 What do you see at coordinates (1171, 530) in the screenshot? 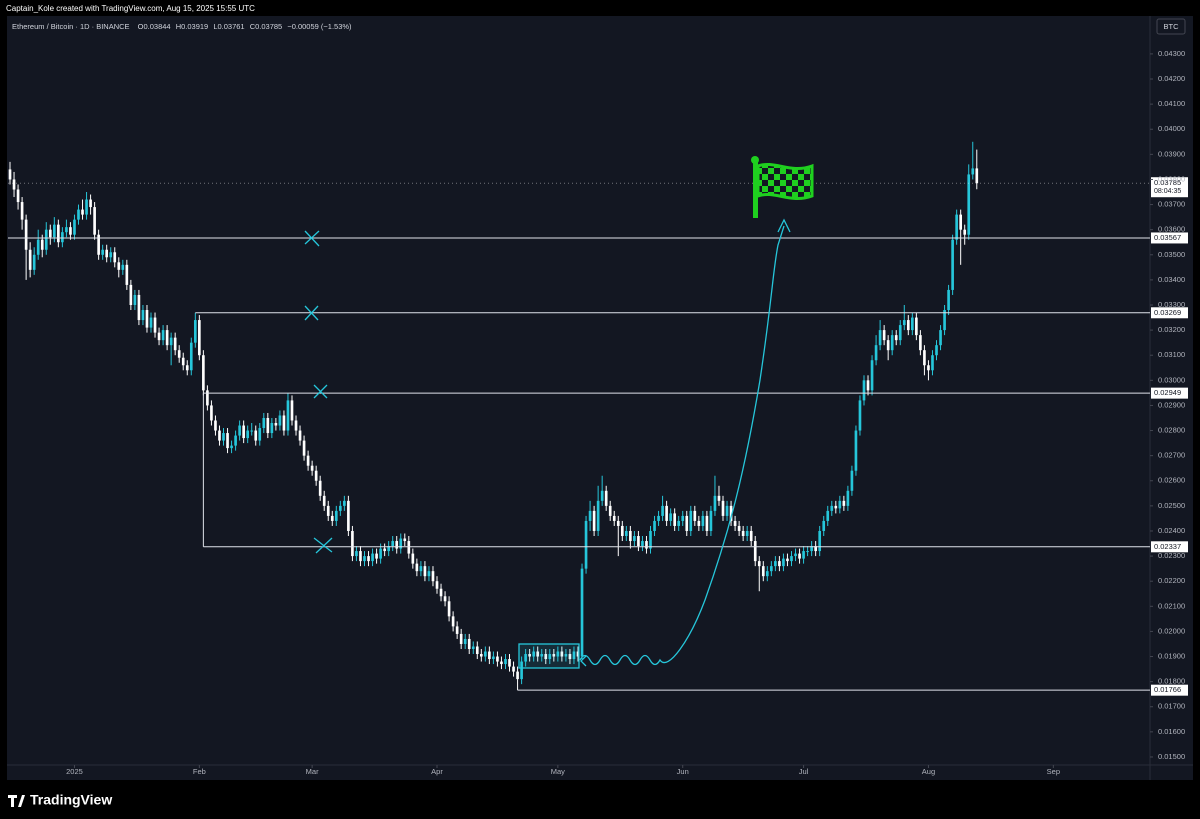
I see `y-tick-label: 0.02400` at bounding box center [1171, 530].